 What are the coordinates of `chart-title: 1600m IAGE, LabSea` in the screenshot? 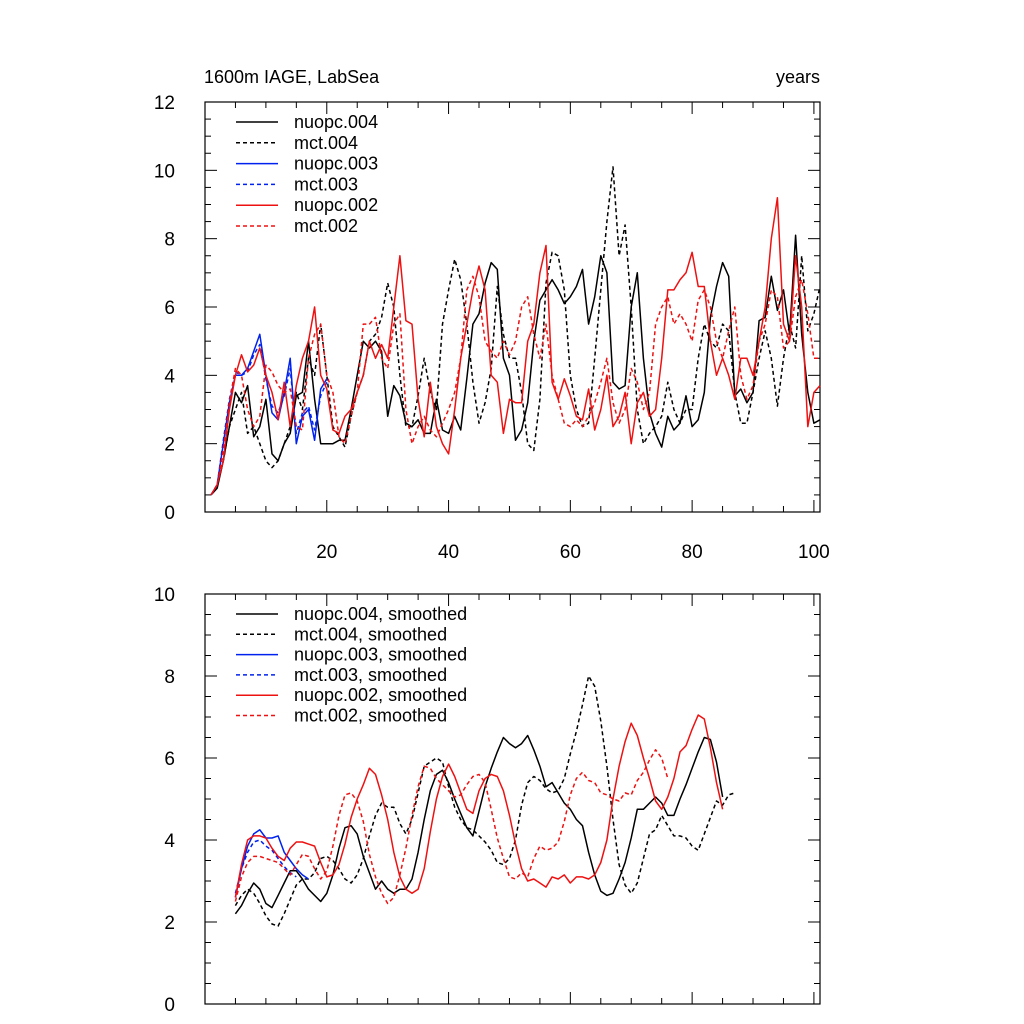 It's located at (292, 77).